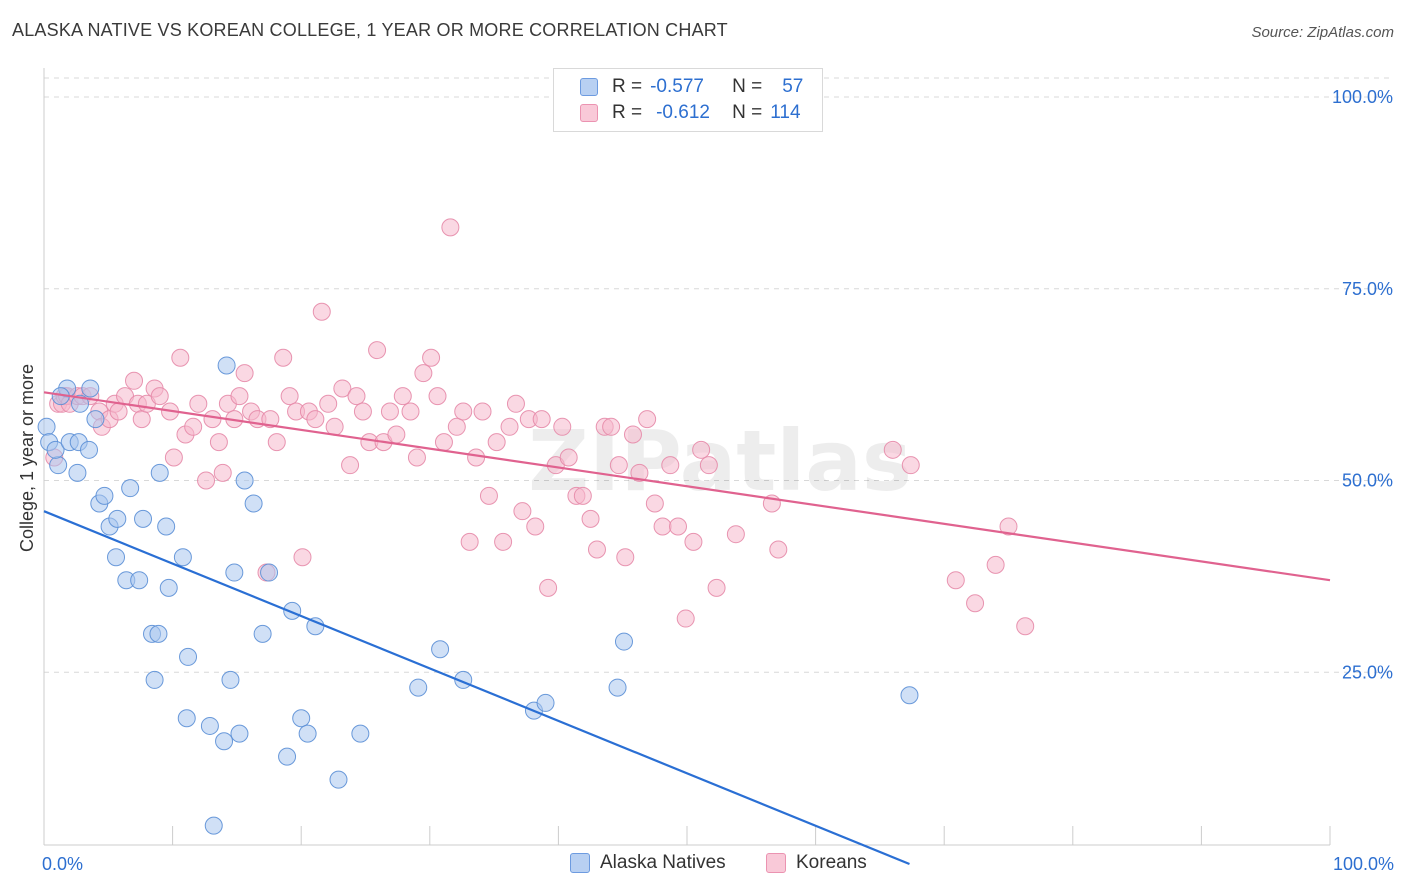  Describe the element at coordinates (663, 862) in the screenshot. I see `alaska-natives-label: Alaska Natives` at that location.